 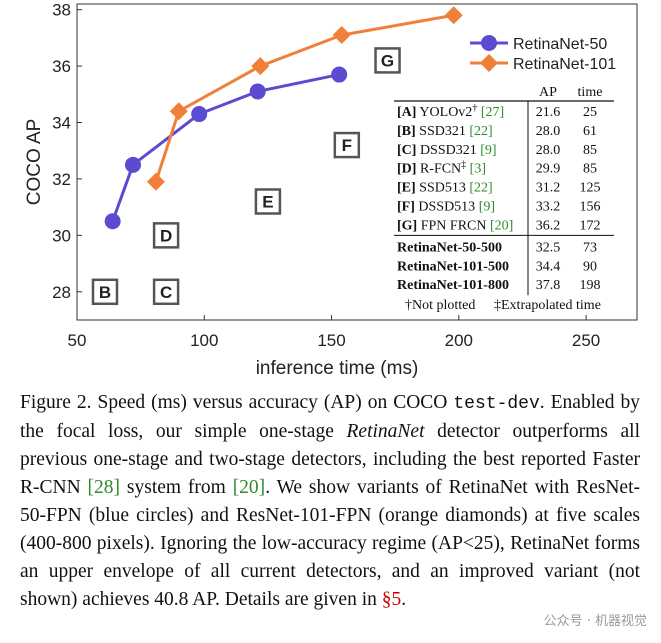 I want to click on boxed-label-g: G, so click(x=387, y=60).